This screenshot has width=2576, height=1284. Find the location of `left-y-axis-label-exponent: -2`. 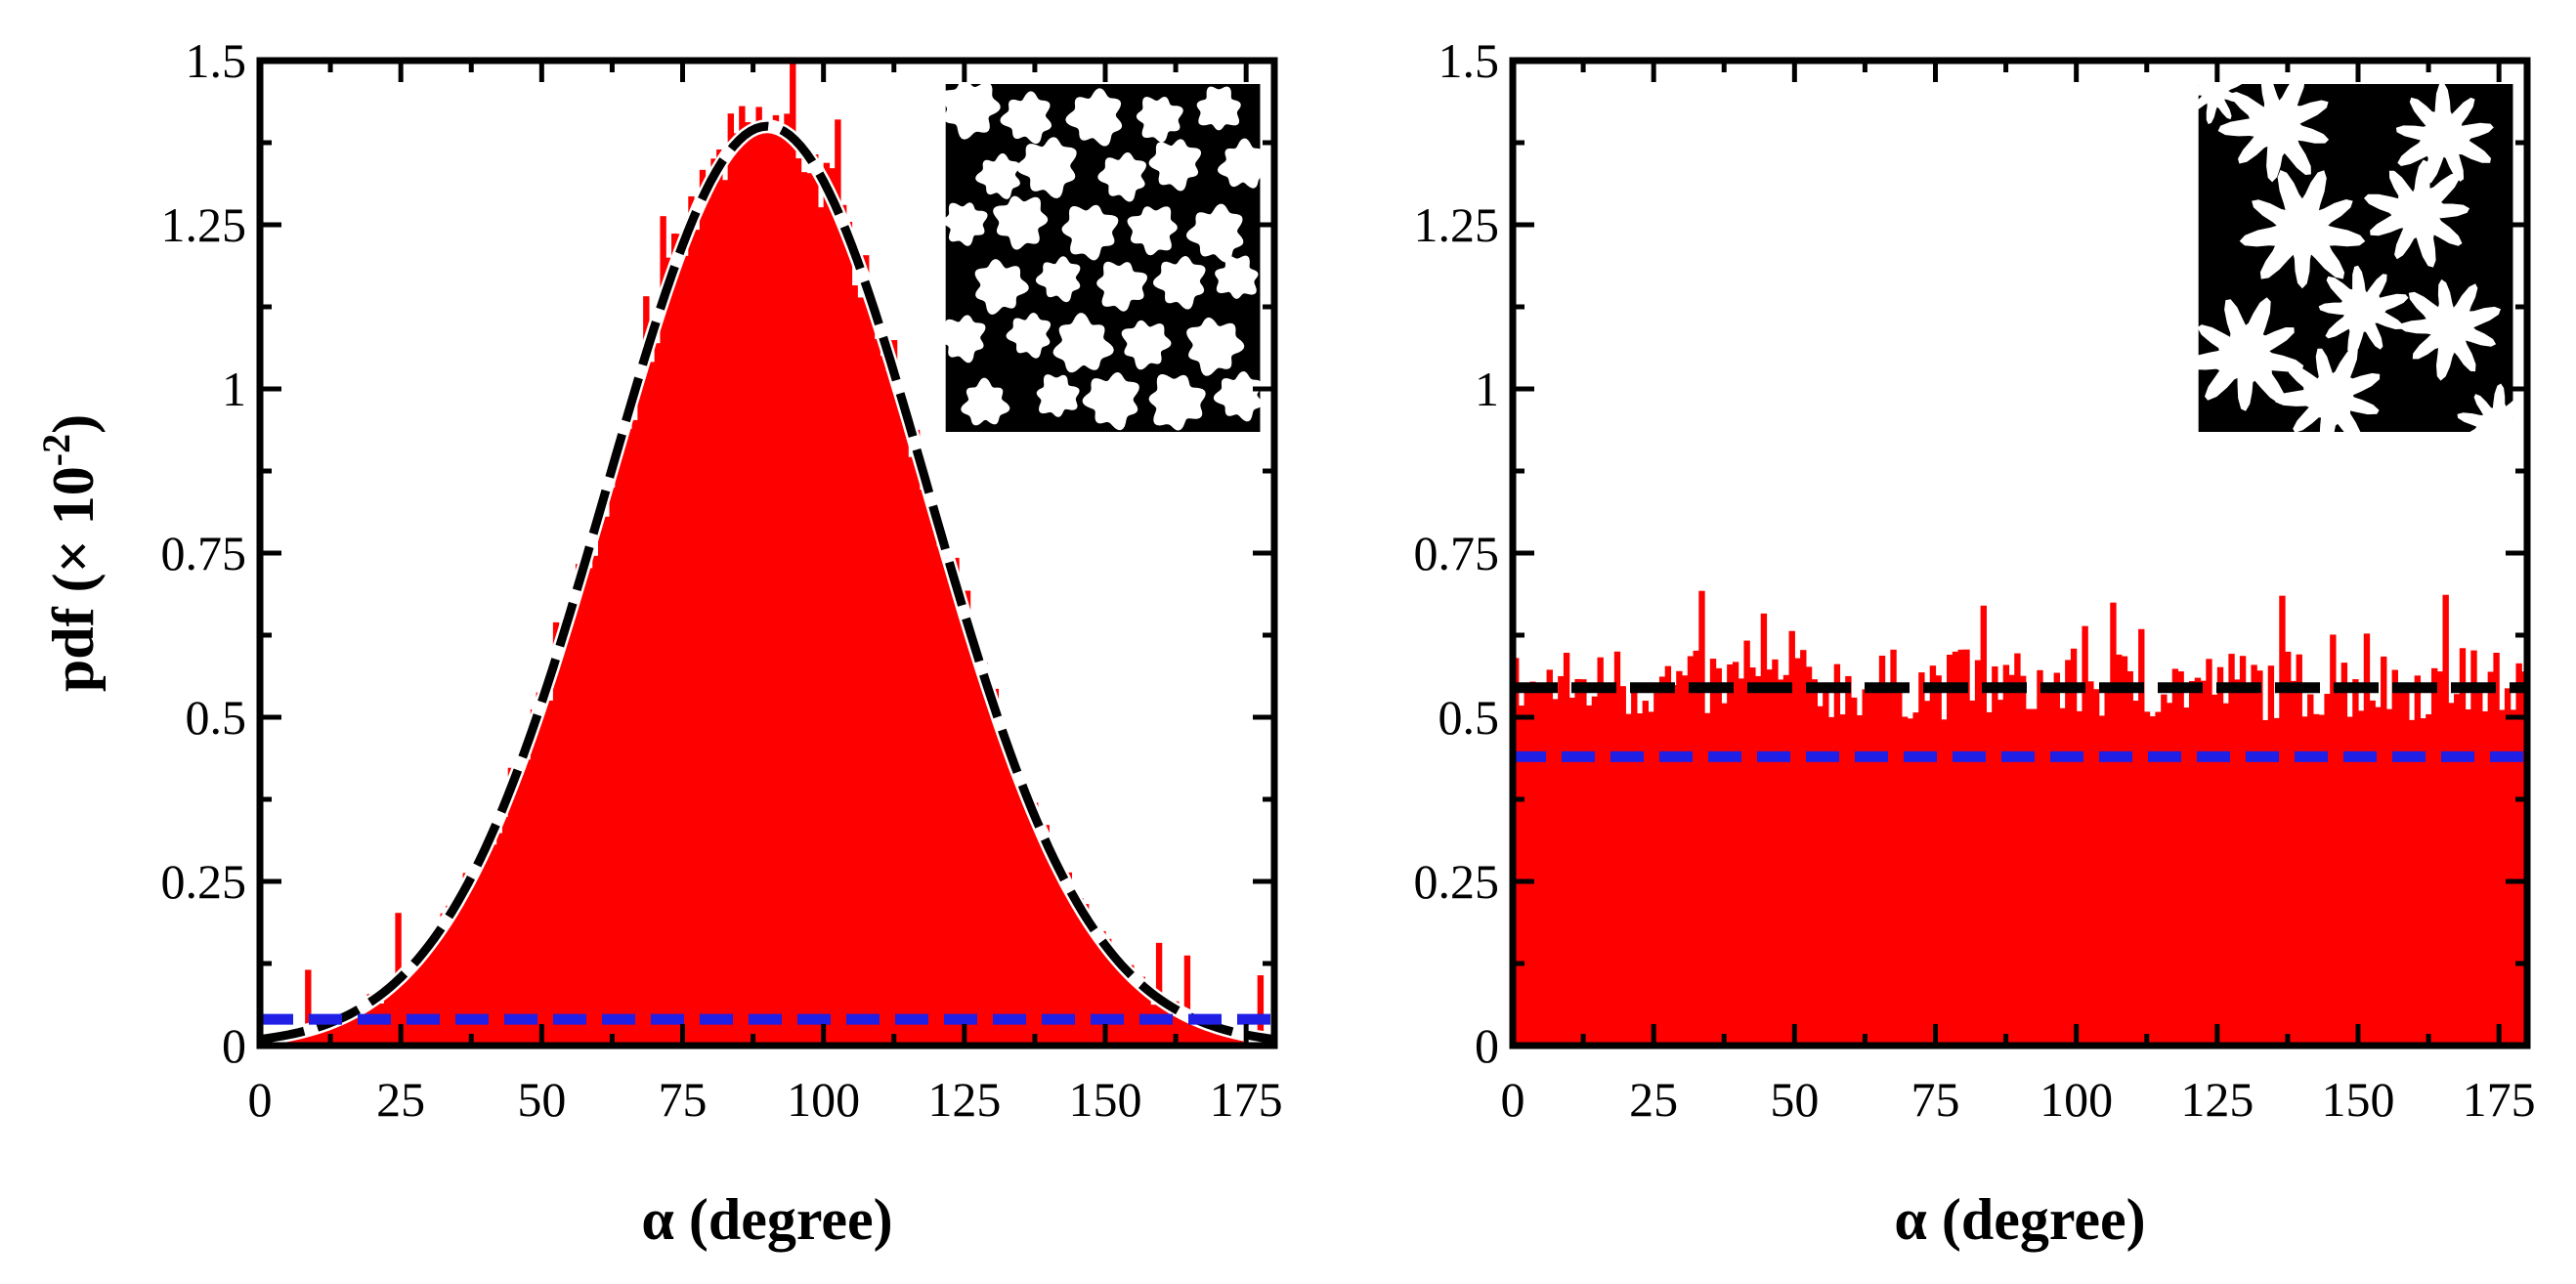

left-y-axis-label-exponent: -2 is located at coordinates (56, 450).